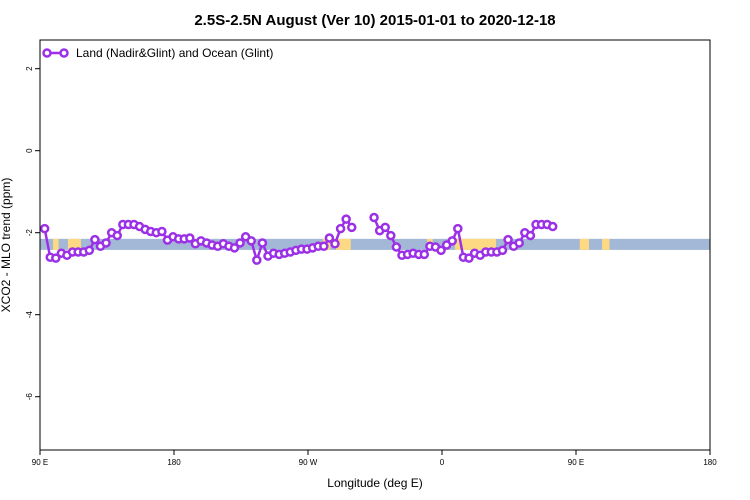 This screenshot has height=500, width=750. I want to click on y-tick-label: -2, so click(29, 233).